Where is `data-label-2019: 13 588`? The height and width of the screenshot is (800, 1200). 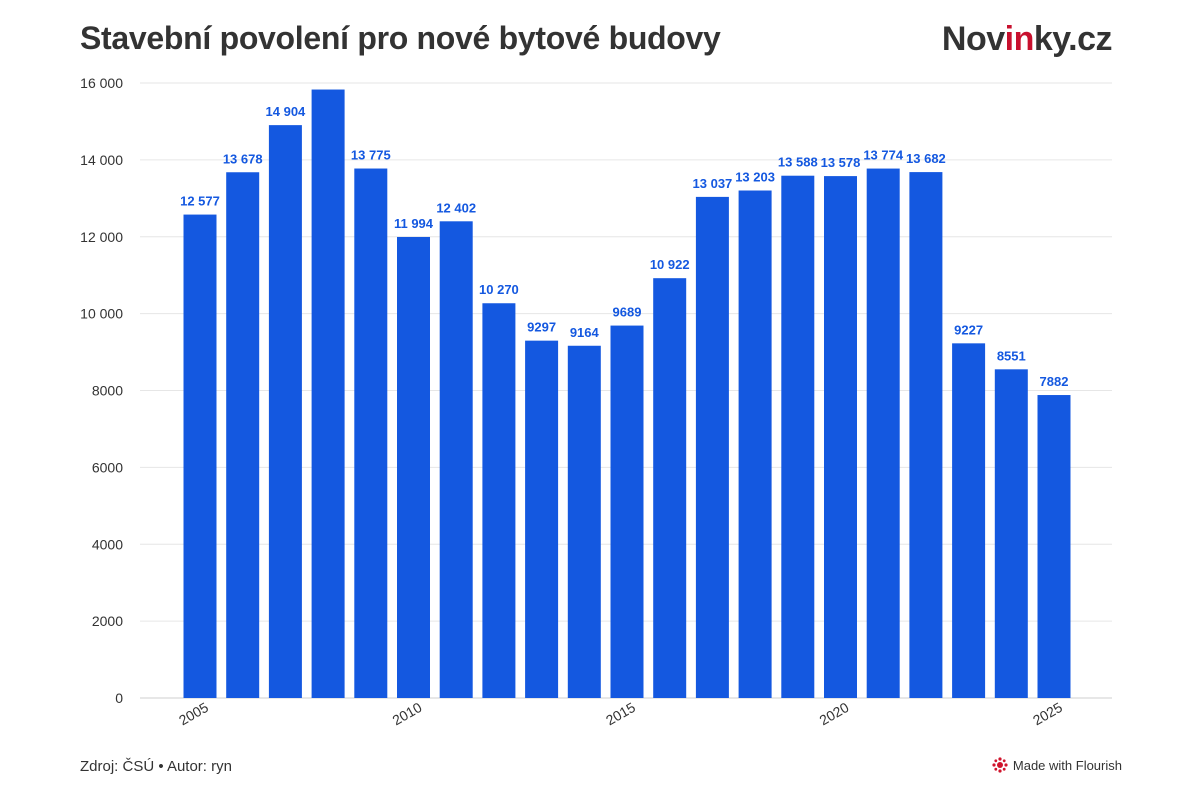
data-label-2019: 13 588 is located at coordinates (798, 162).